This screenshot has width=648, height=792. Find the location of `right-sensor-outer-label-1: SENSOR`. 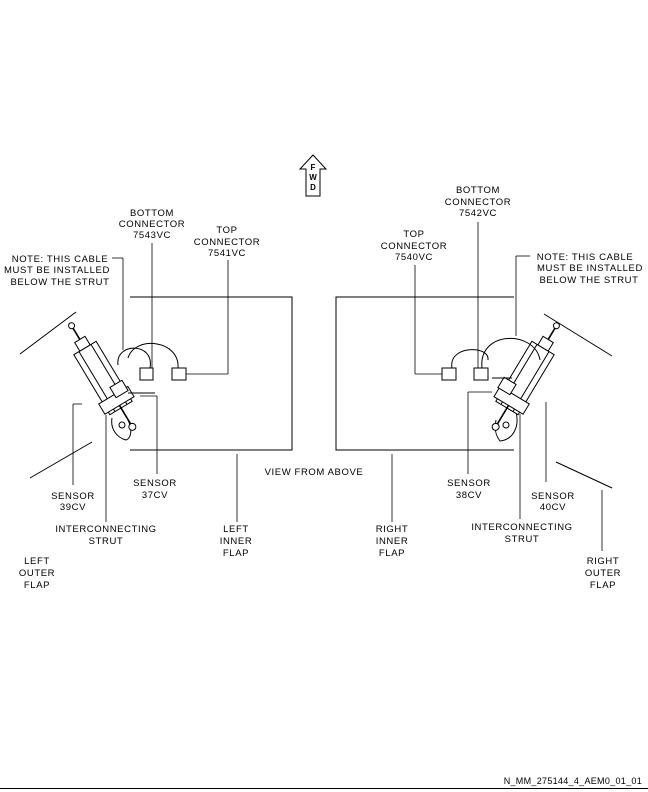

right-sensor-outer-label-1: SENSOR is located at coordinates (553, 496).